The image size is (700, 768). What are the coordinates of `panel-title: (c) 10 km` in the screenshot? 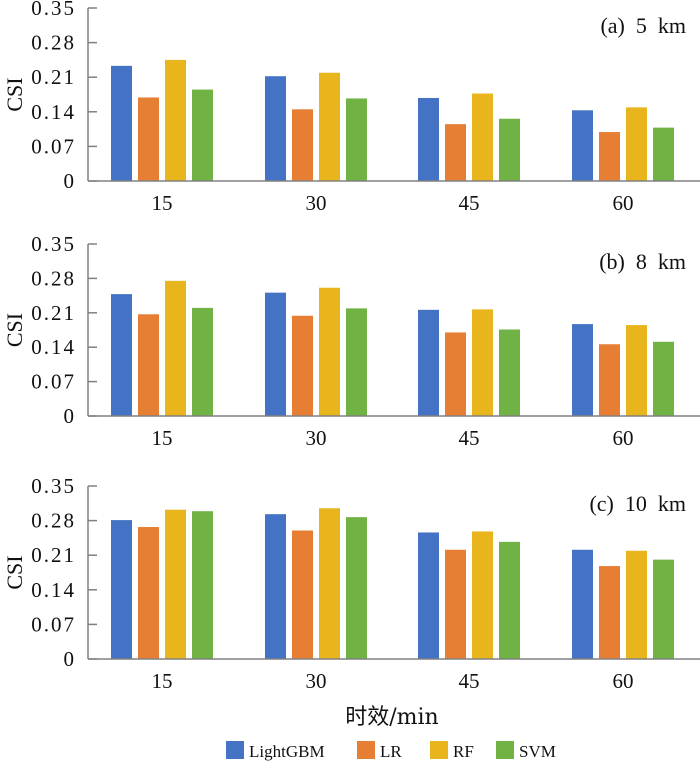 It's located at (637, 503).